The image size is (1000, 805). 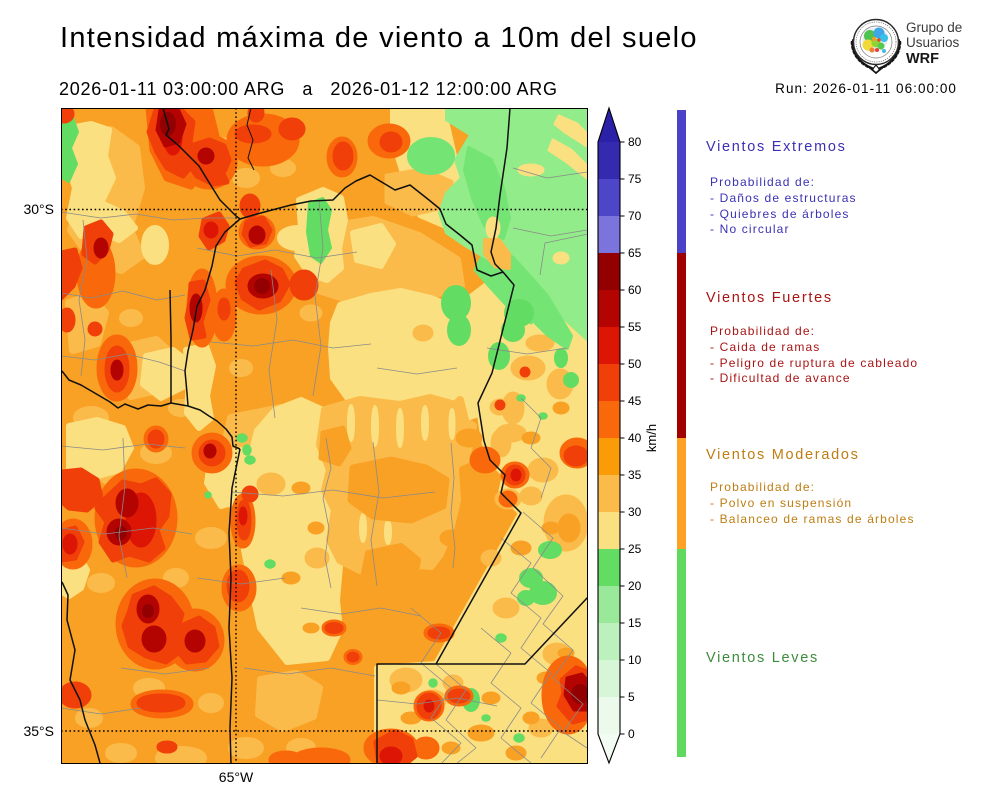 What do you see at coordinates (635, 327) in the screenshot?
I see `svg-text: 55` at bounding box center [635, 327].